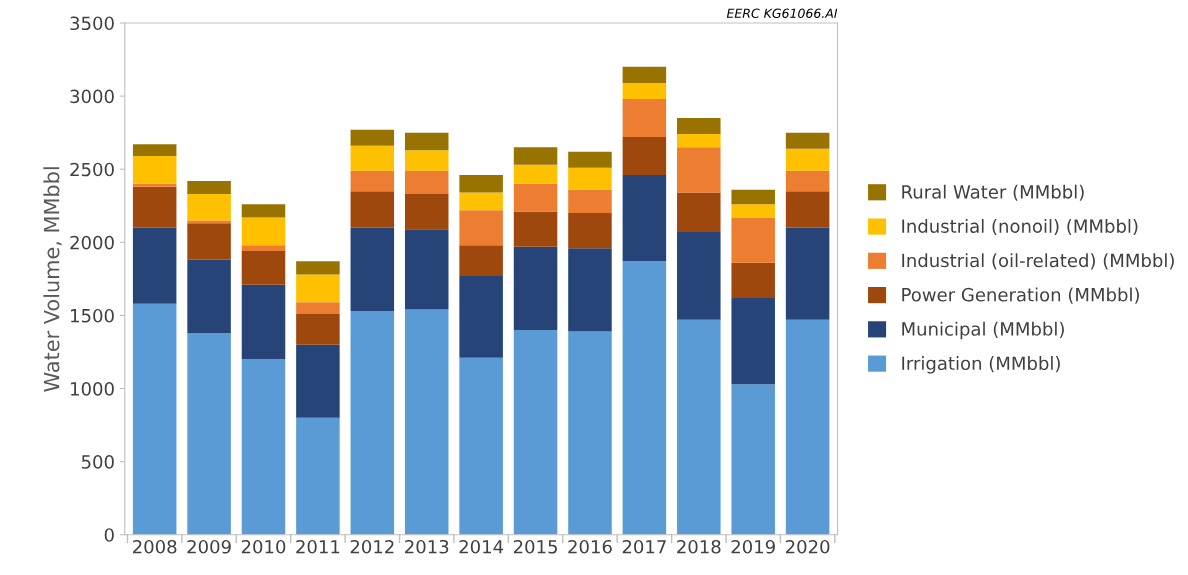 This screenshot has height=575, width=1188. What do you see at coordinates (209, 546) in the screenshot?
I see `x-tick-label: 2009` at bounding box center [209, 546].